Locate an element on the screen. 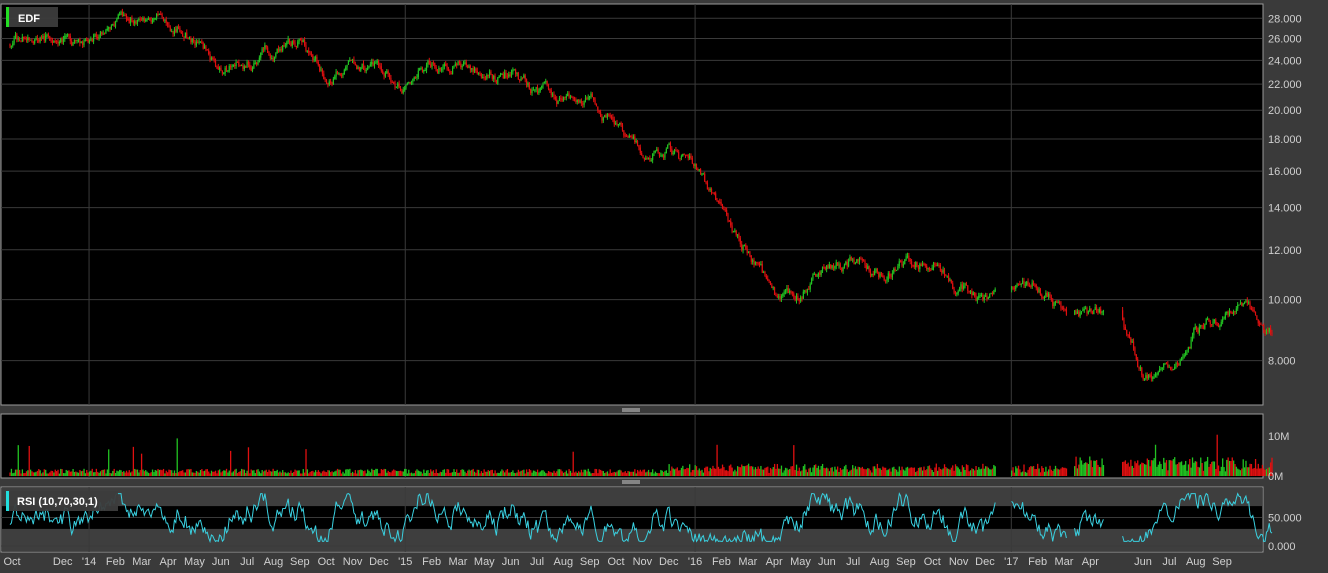 The width and height of the screenshot is (1328, 573). price-y-tick-label: 12.000 is located at coordinates (1285, 251).